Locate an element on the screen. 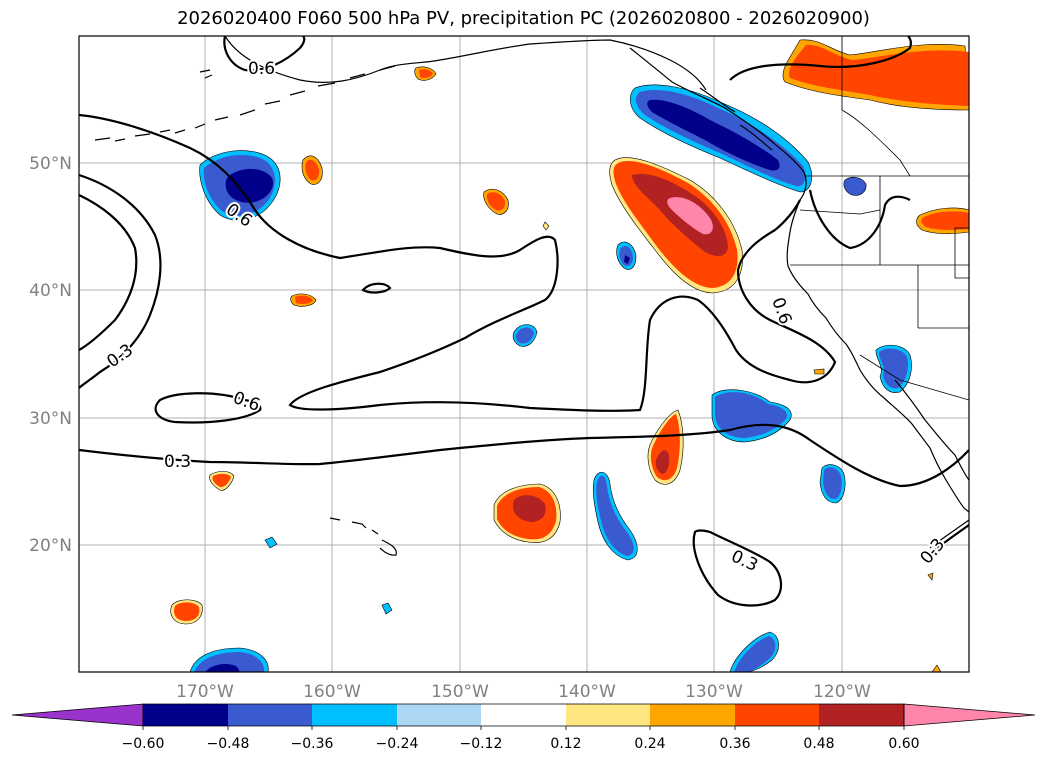 This screenshot has height=765, width=1047. contour-0-3-southeast is located at coordinates (949, 540).